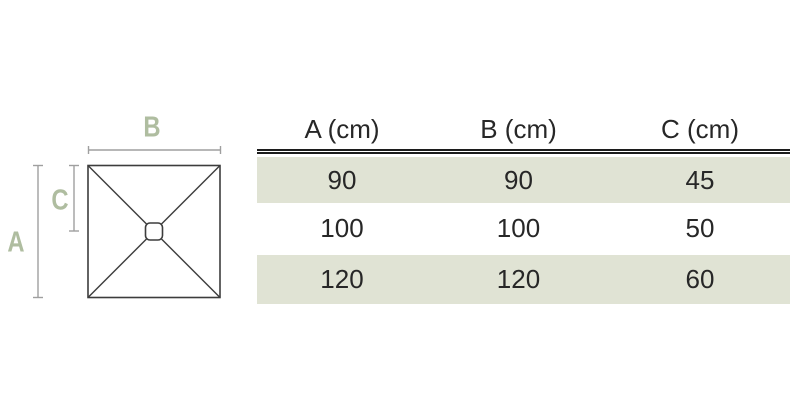 The image size is (800, 400). Describe the element at coordinates (700, 279) in the screenshot. I see `cell-c: 60` at that location.